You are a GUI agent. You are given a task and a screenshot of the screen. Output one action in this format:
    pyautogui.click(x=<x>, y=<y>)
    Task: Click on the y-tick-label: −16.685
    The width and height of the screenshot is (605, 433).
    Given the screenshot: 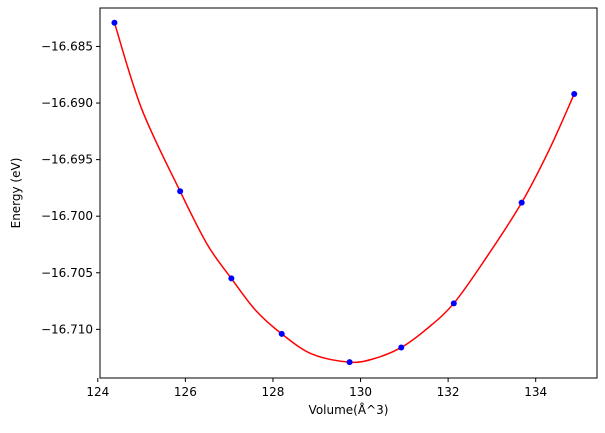 What is the action you would take?
    pyautogui.click(x=67, y=46)
    